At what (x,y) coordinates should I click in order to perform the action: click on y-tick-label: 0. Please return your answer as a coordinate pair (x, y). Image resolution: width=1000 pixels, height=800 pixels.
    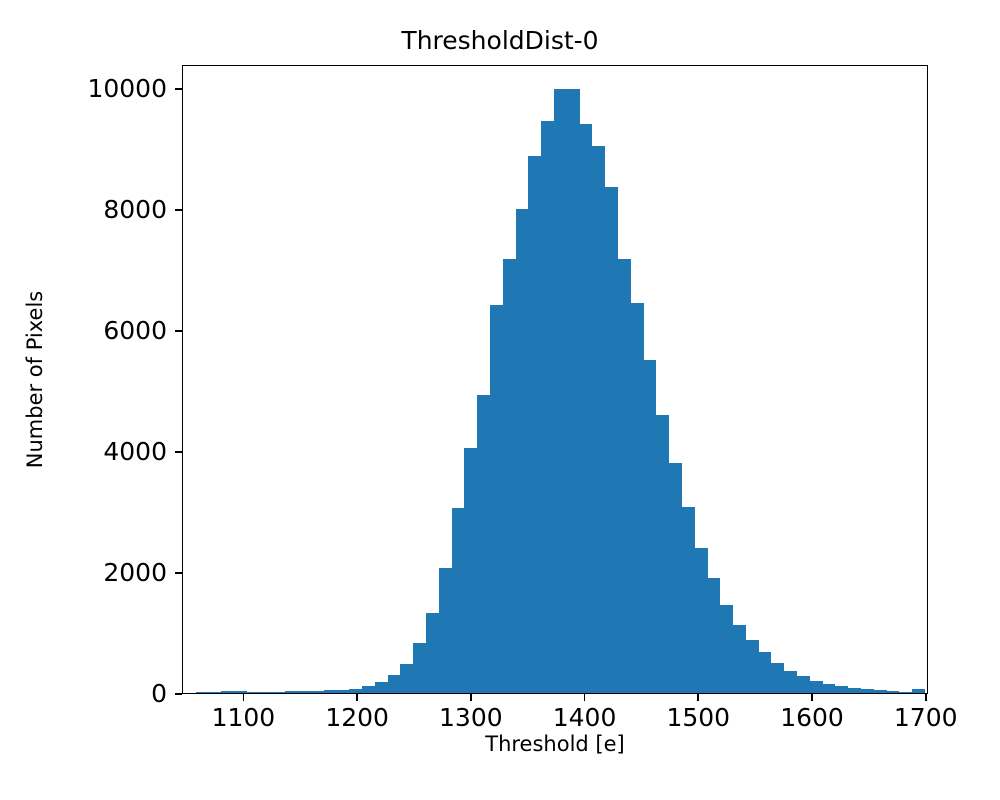
    Looking at the image, I should click on (159, 693).